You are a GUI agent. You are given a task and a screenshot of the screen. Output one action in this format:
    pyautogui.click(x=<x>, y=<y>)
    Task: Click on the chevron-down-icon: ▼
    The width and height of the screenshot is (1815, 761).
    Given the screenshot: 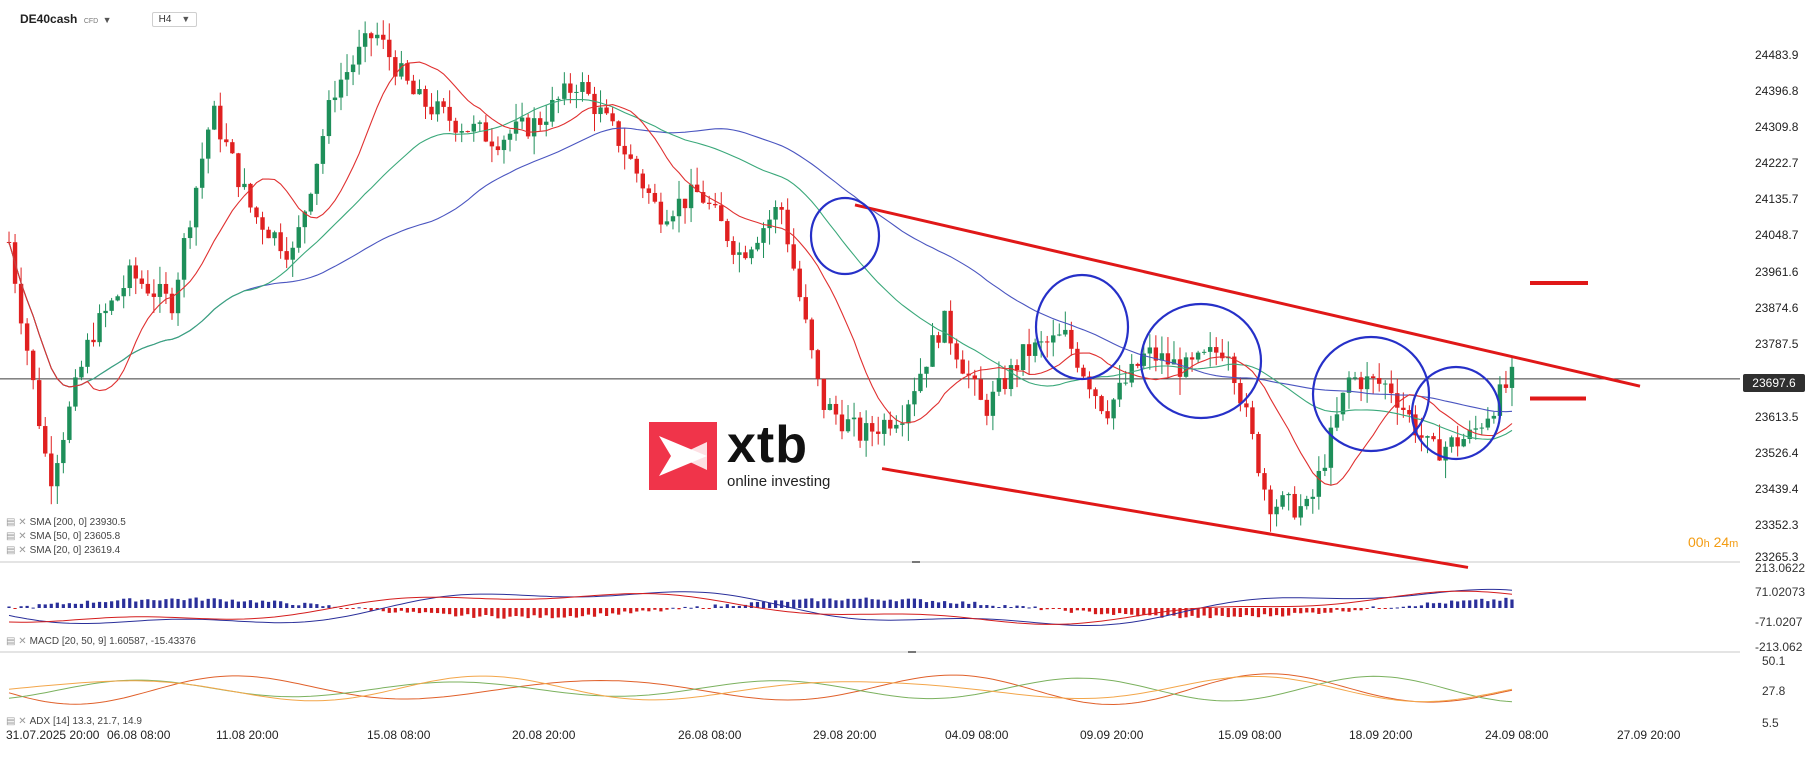 What is the action you would take?
    pyautogui.click(x=107, y=20)
    